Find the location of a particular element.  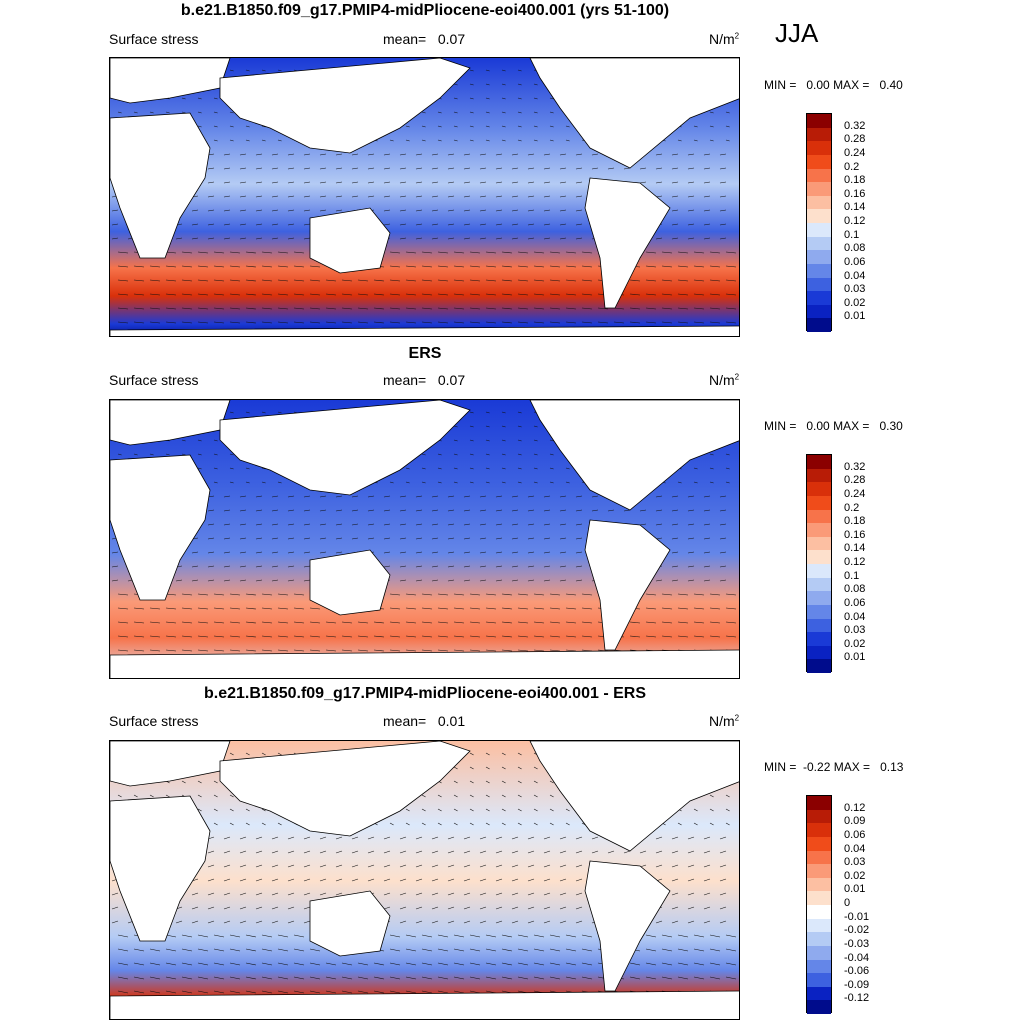

colorbar-tick-label: -0.03 is located at coordinates (857, 943).